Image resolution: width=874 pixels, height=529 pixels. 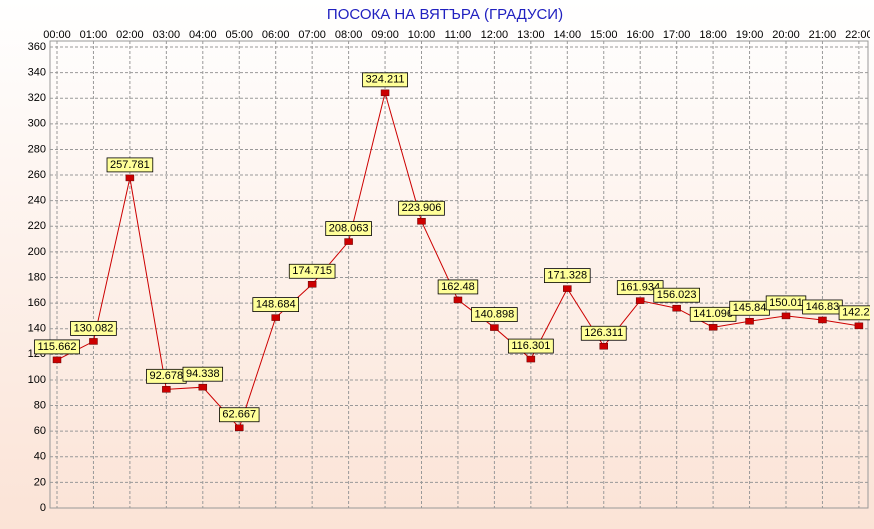 What do you see at coordinates (750, 35) in the screenshot?
I see `x-tick-label: 19:00` at bounding box center [750, 35].